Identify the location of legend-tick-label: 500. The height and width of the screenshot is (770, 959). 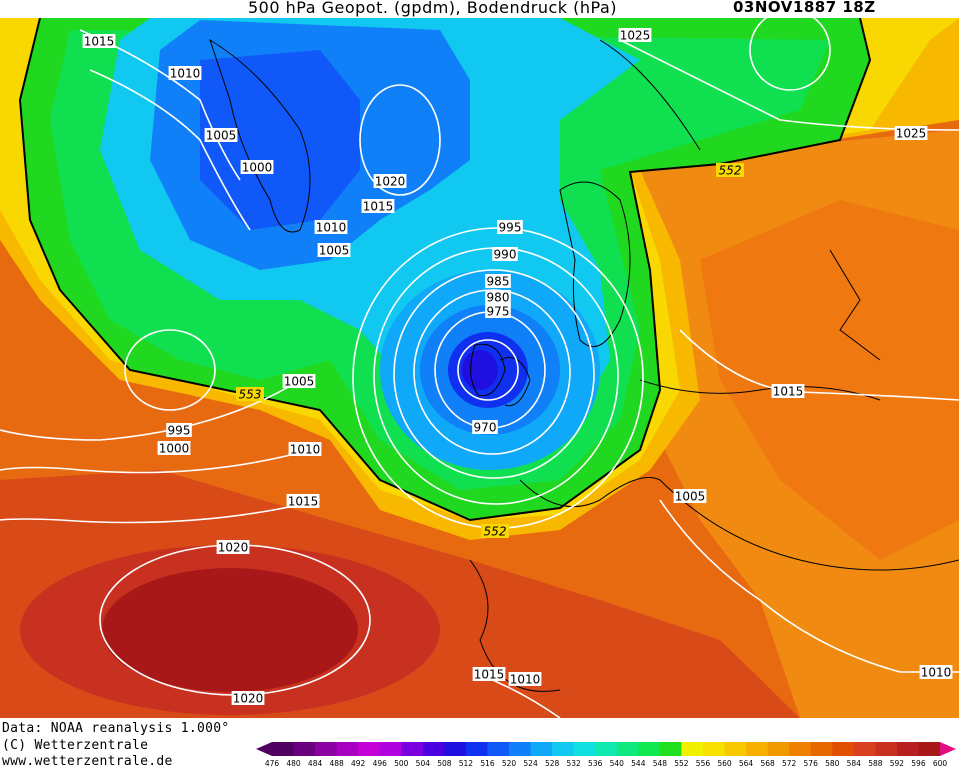
(401, 763).